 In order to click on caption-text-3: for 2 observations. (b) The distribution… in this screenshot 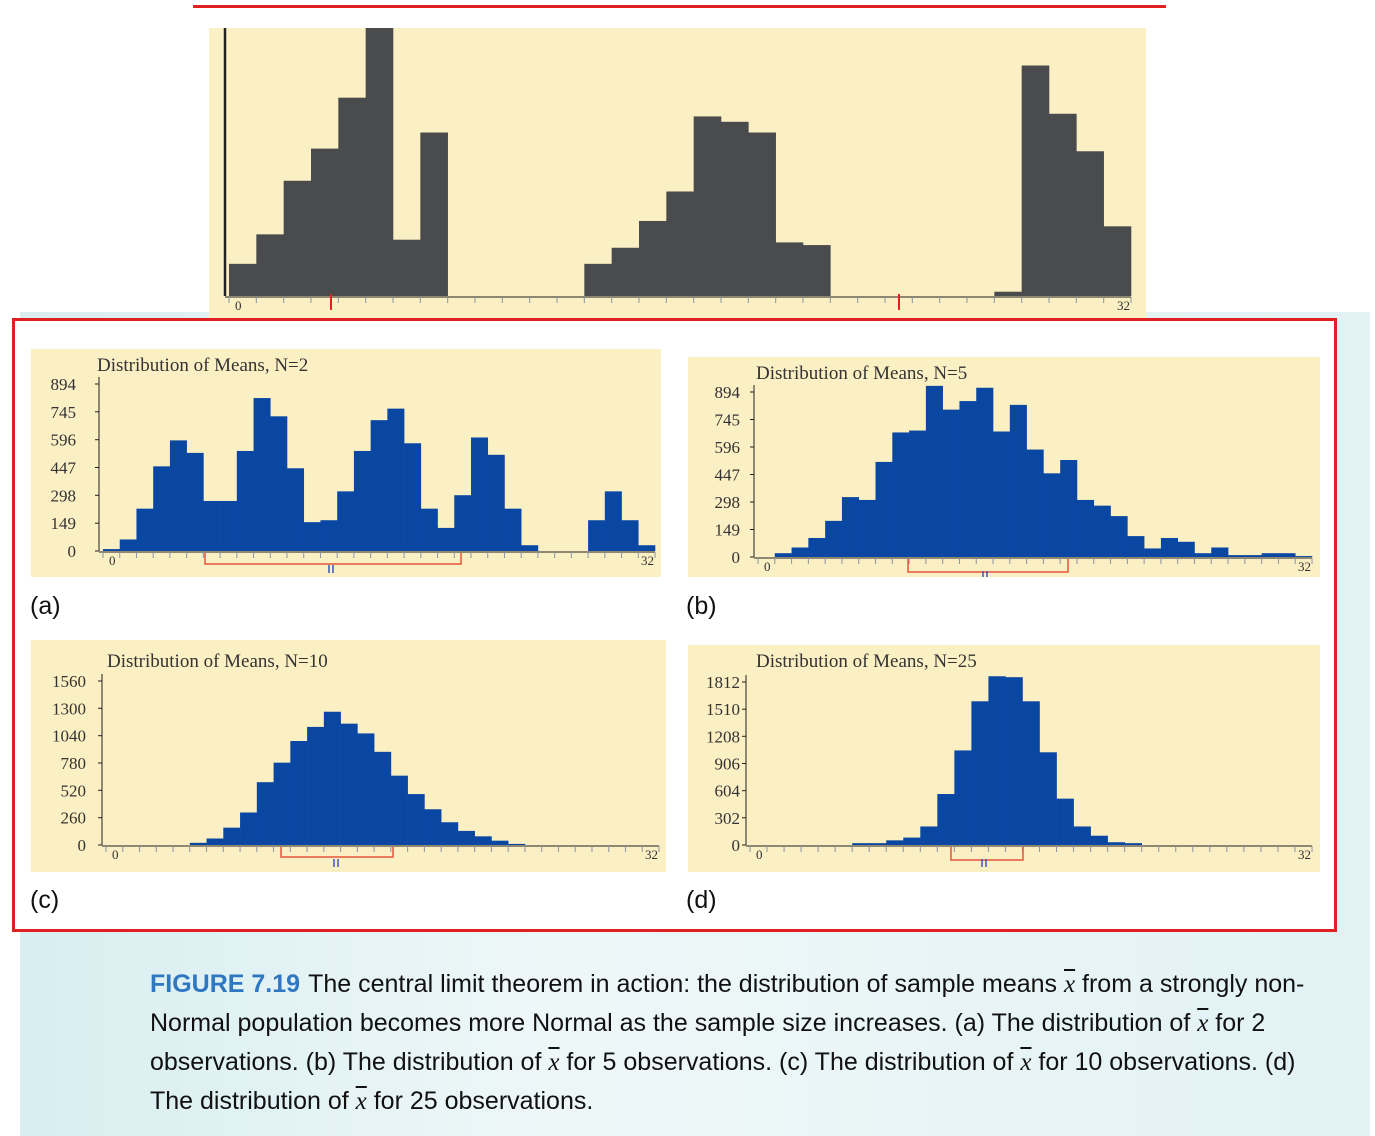, I will do `click(708, 1042)`.